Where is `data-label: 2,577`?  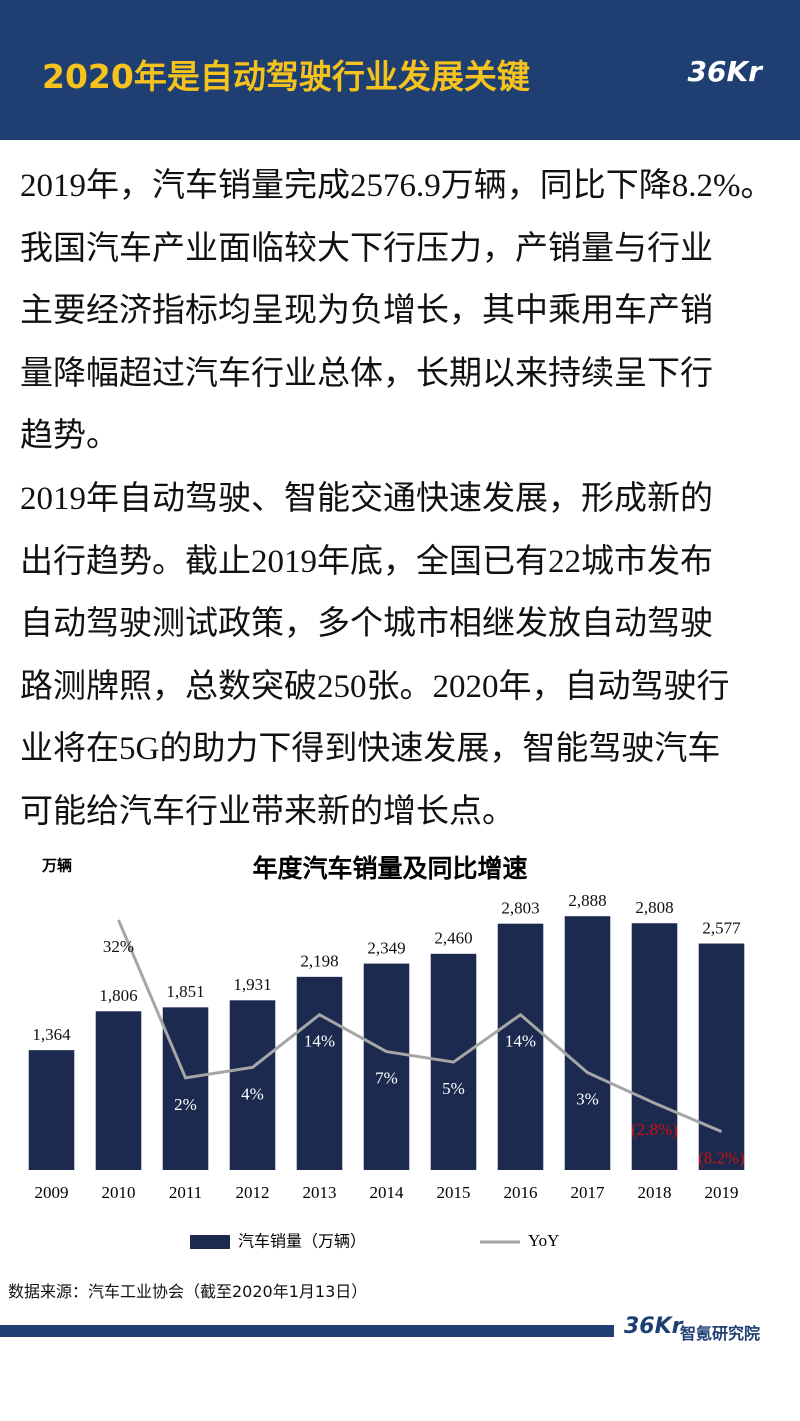
data-label: 2,577 is located at coordinates (721, 927).